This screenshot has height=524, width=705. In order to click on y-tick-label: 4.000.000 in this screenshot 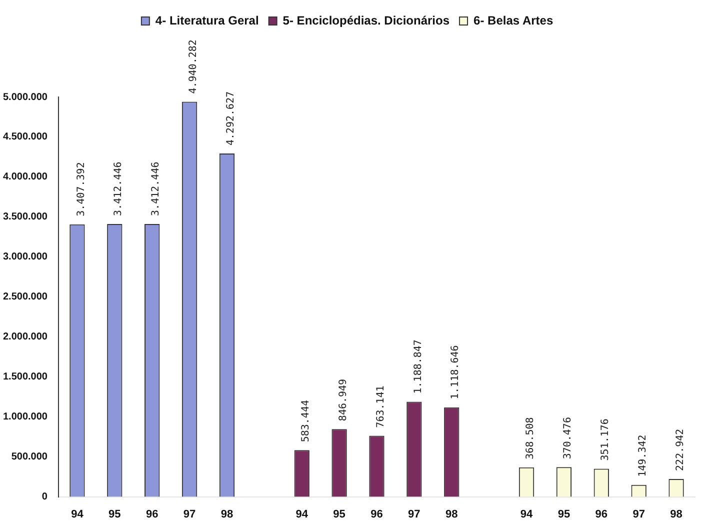, I will do `click(25, 177)`.